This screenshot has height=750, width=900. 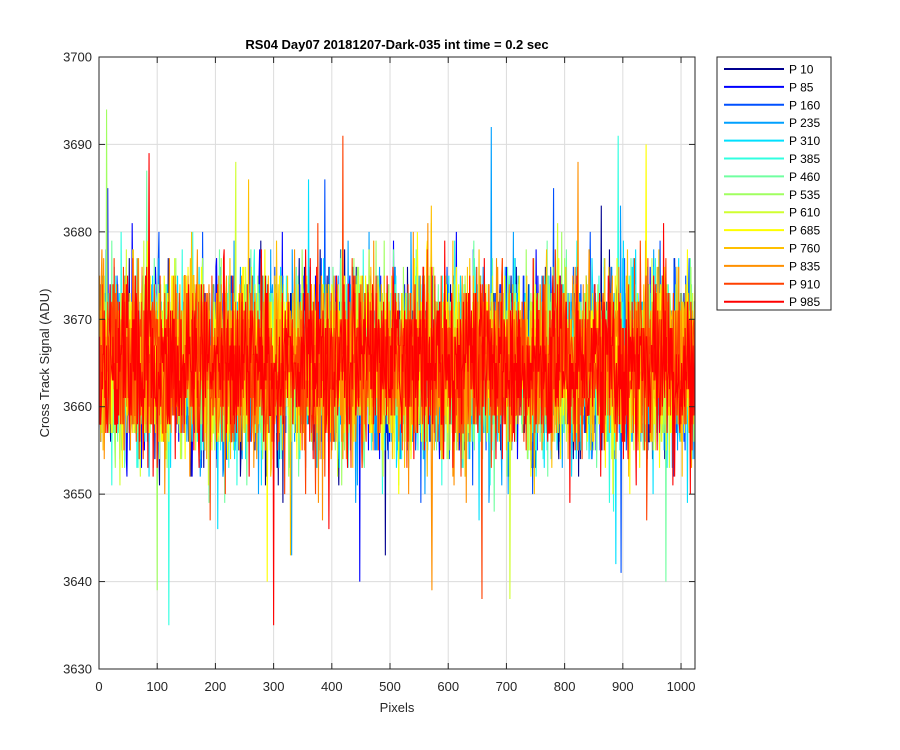 I want to click on y-tick-label: 3670, so click(x=77, y=319).